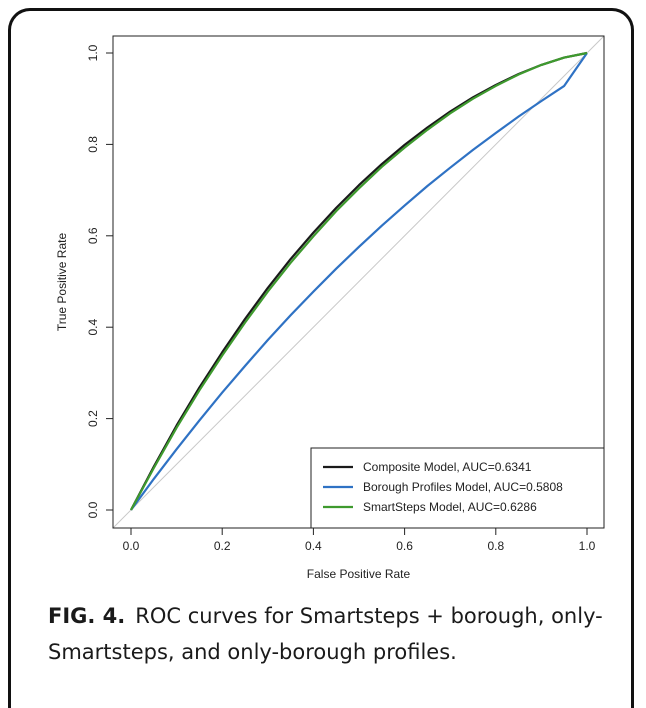  I want to click on x-tick-label: 0.0, so click(131, 546).